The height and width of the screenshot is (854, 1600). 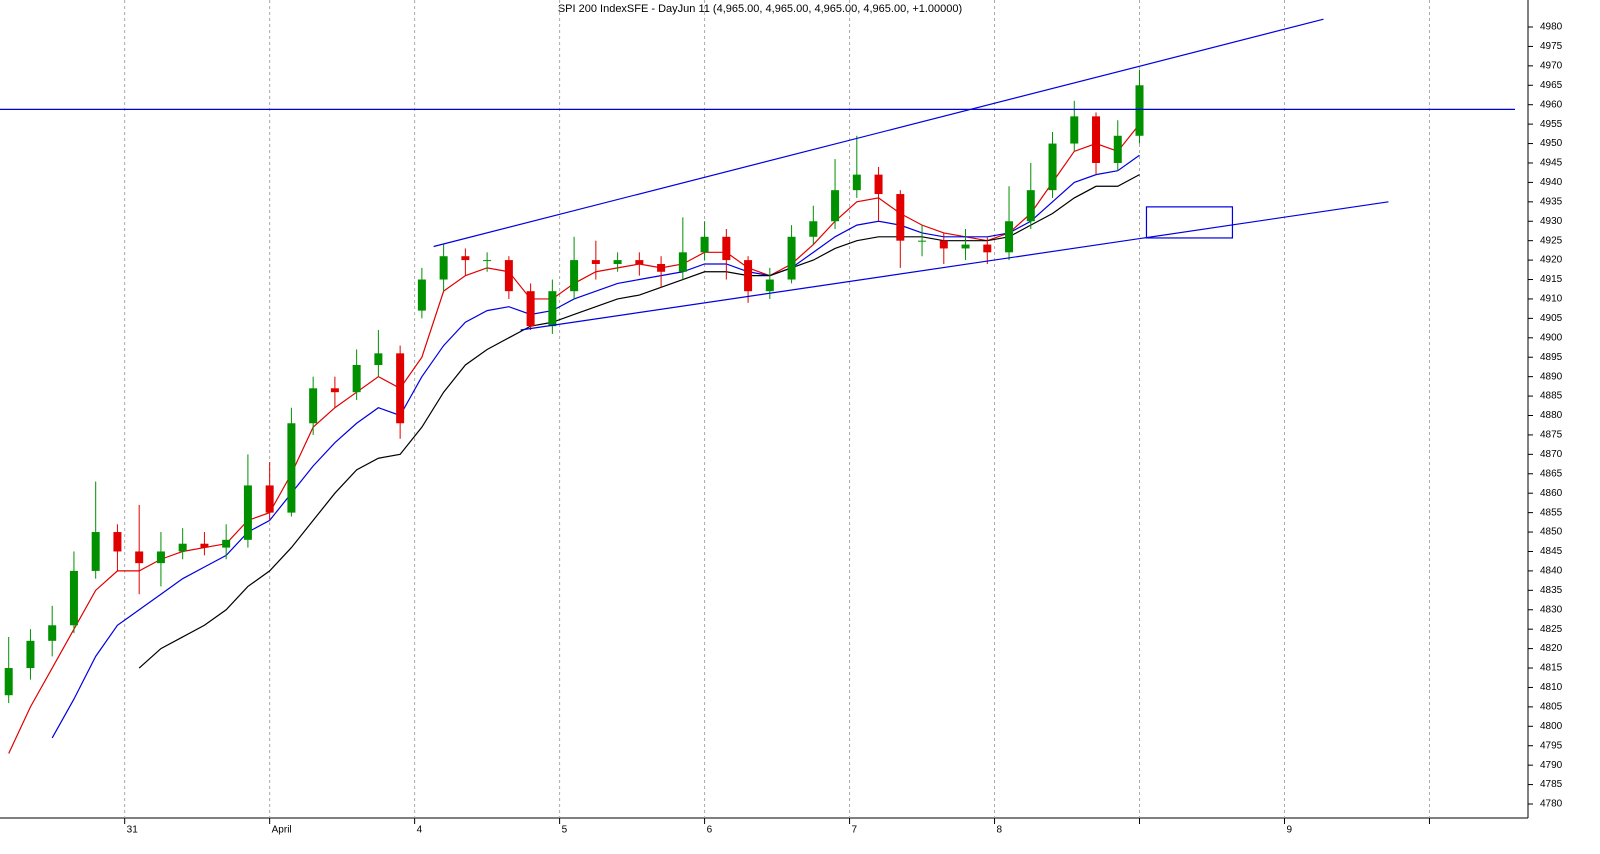 I want to click on y-tick-label: 4780, so click(x=1551, y=804).